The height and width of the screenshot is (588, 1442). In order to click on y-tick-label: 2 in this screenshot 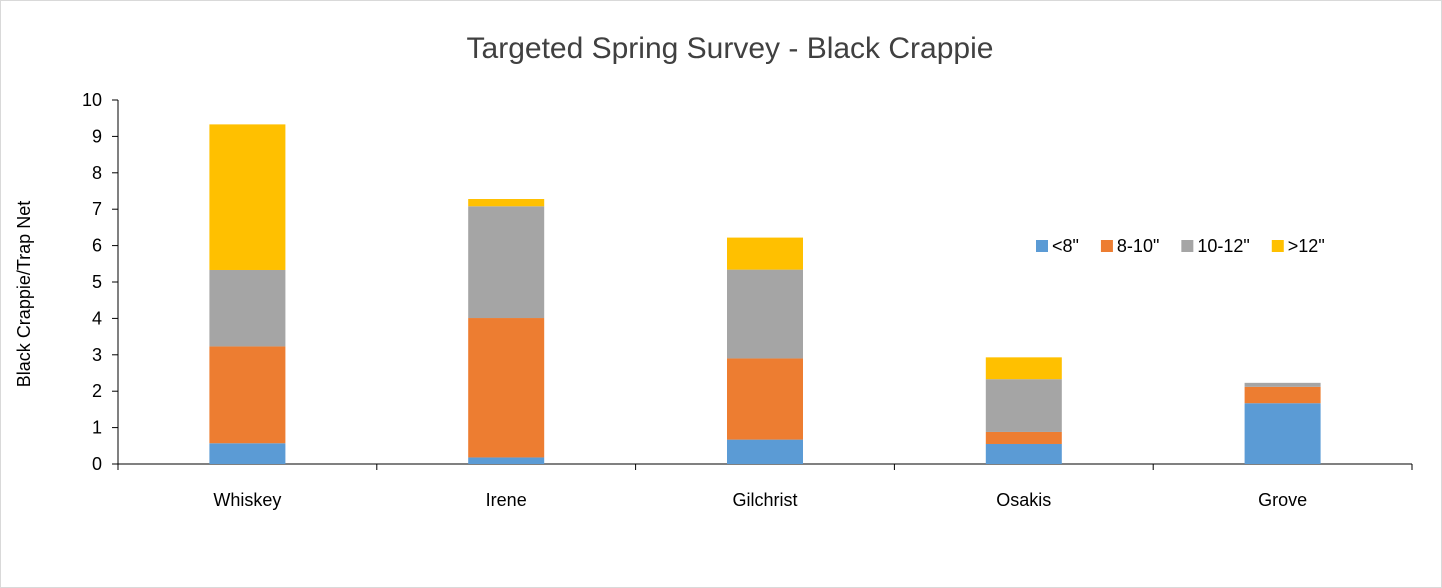, I will do `click(97, 391)`.